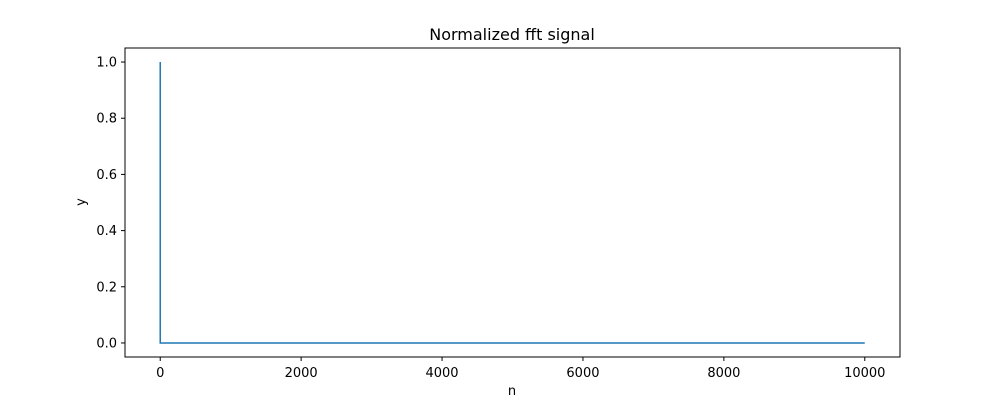 The height and width of the screenshot is (400, 1000). Describe the element at coordinates (723, 373) in the screenshot. I see `x-tick-label: 8000` at that location.